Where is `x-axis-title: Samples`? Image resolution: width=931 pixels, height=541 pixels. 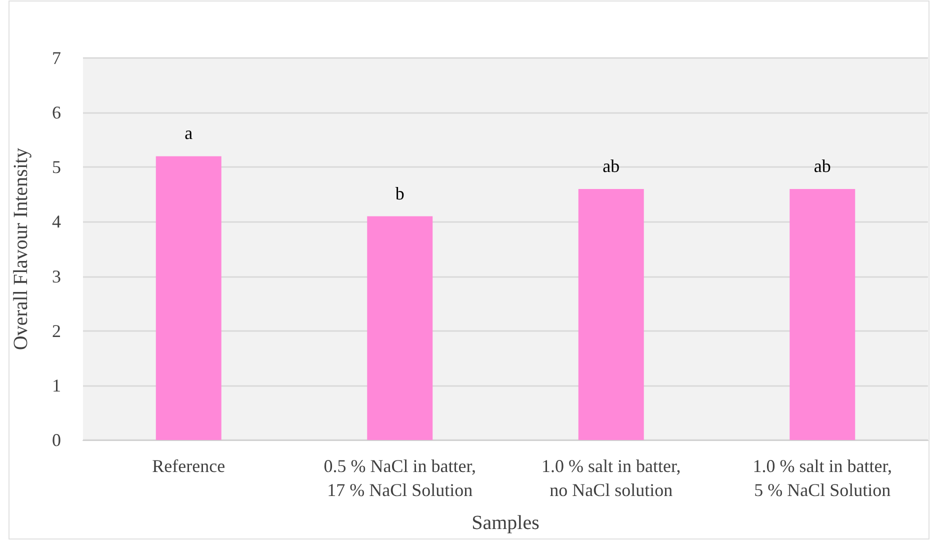
x-axis-title: Samples is located at coordinates (506, 523).